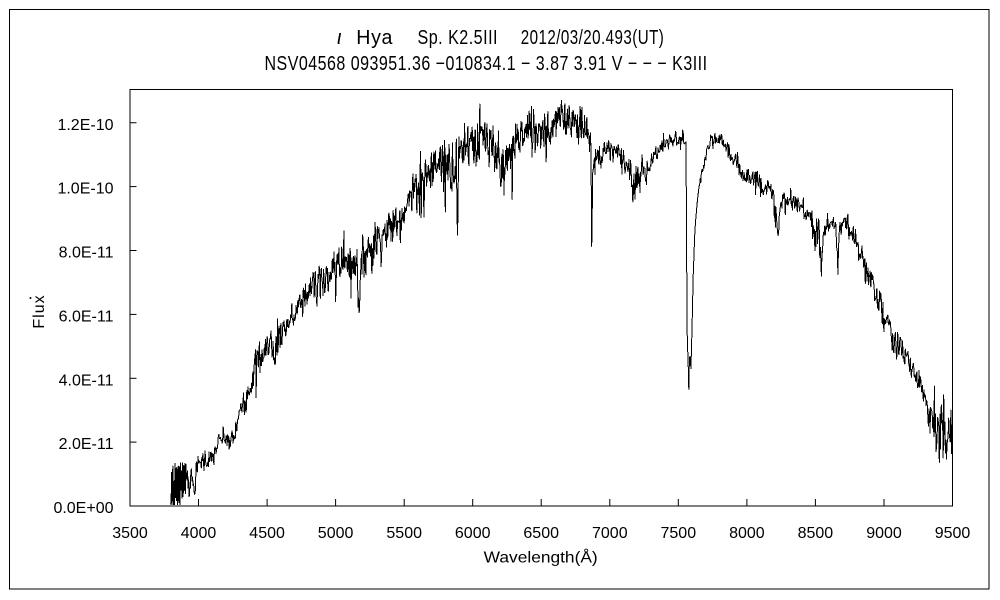 This screenshot has width=1000, height=600. What do you see at coordinates (884, 533) in the screenshot?
I see `svg-text: 9000` at bounding box center [884, 533].